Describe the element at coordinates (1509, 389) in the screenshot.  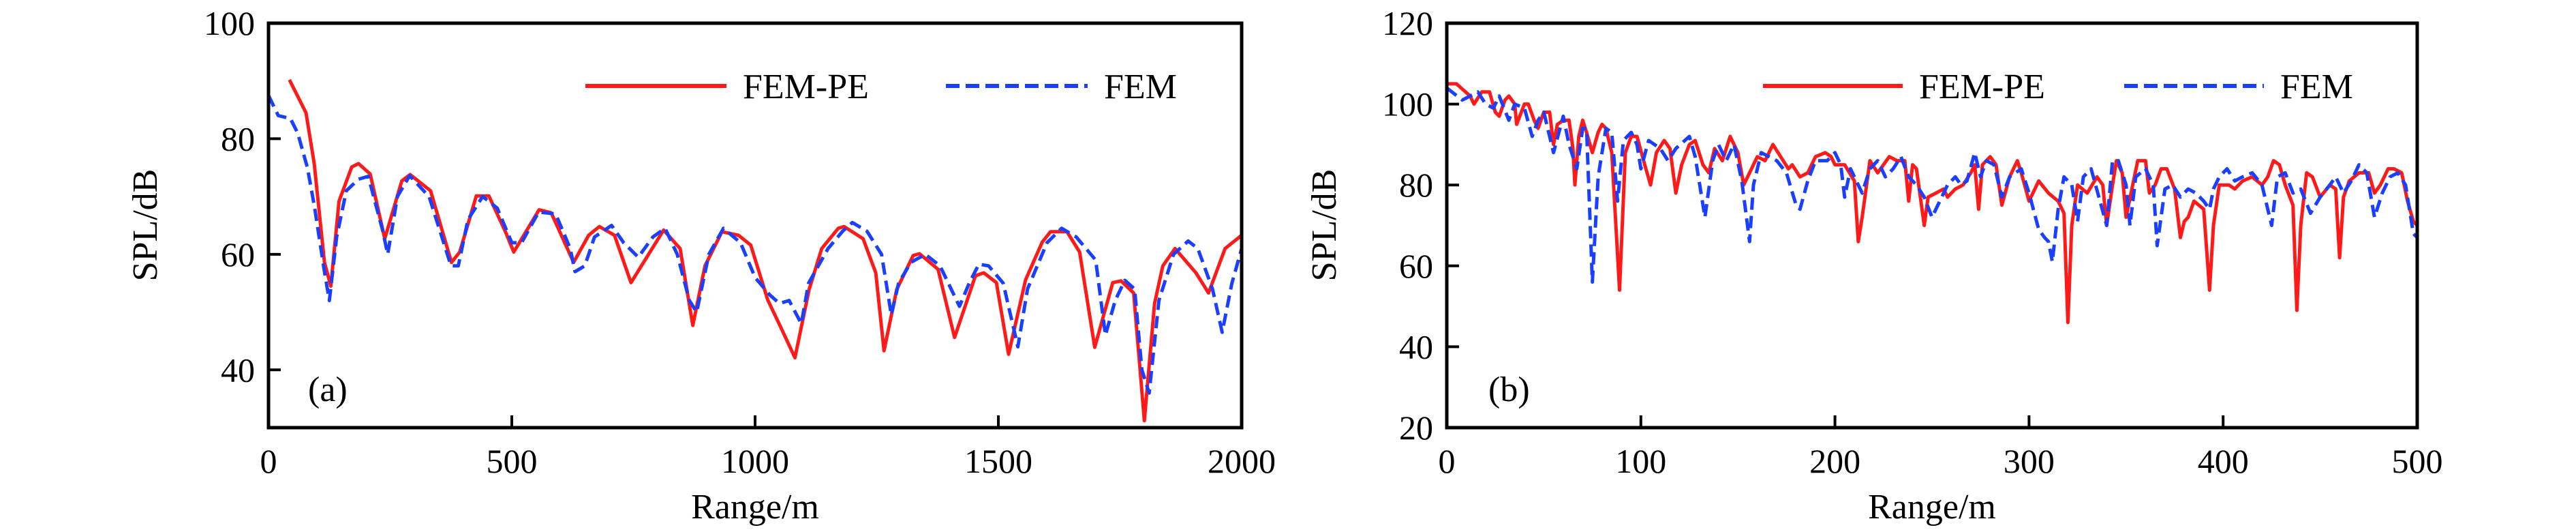
I see `panel-tag: (b)` at that location.